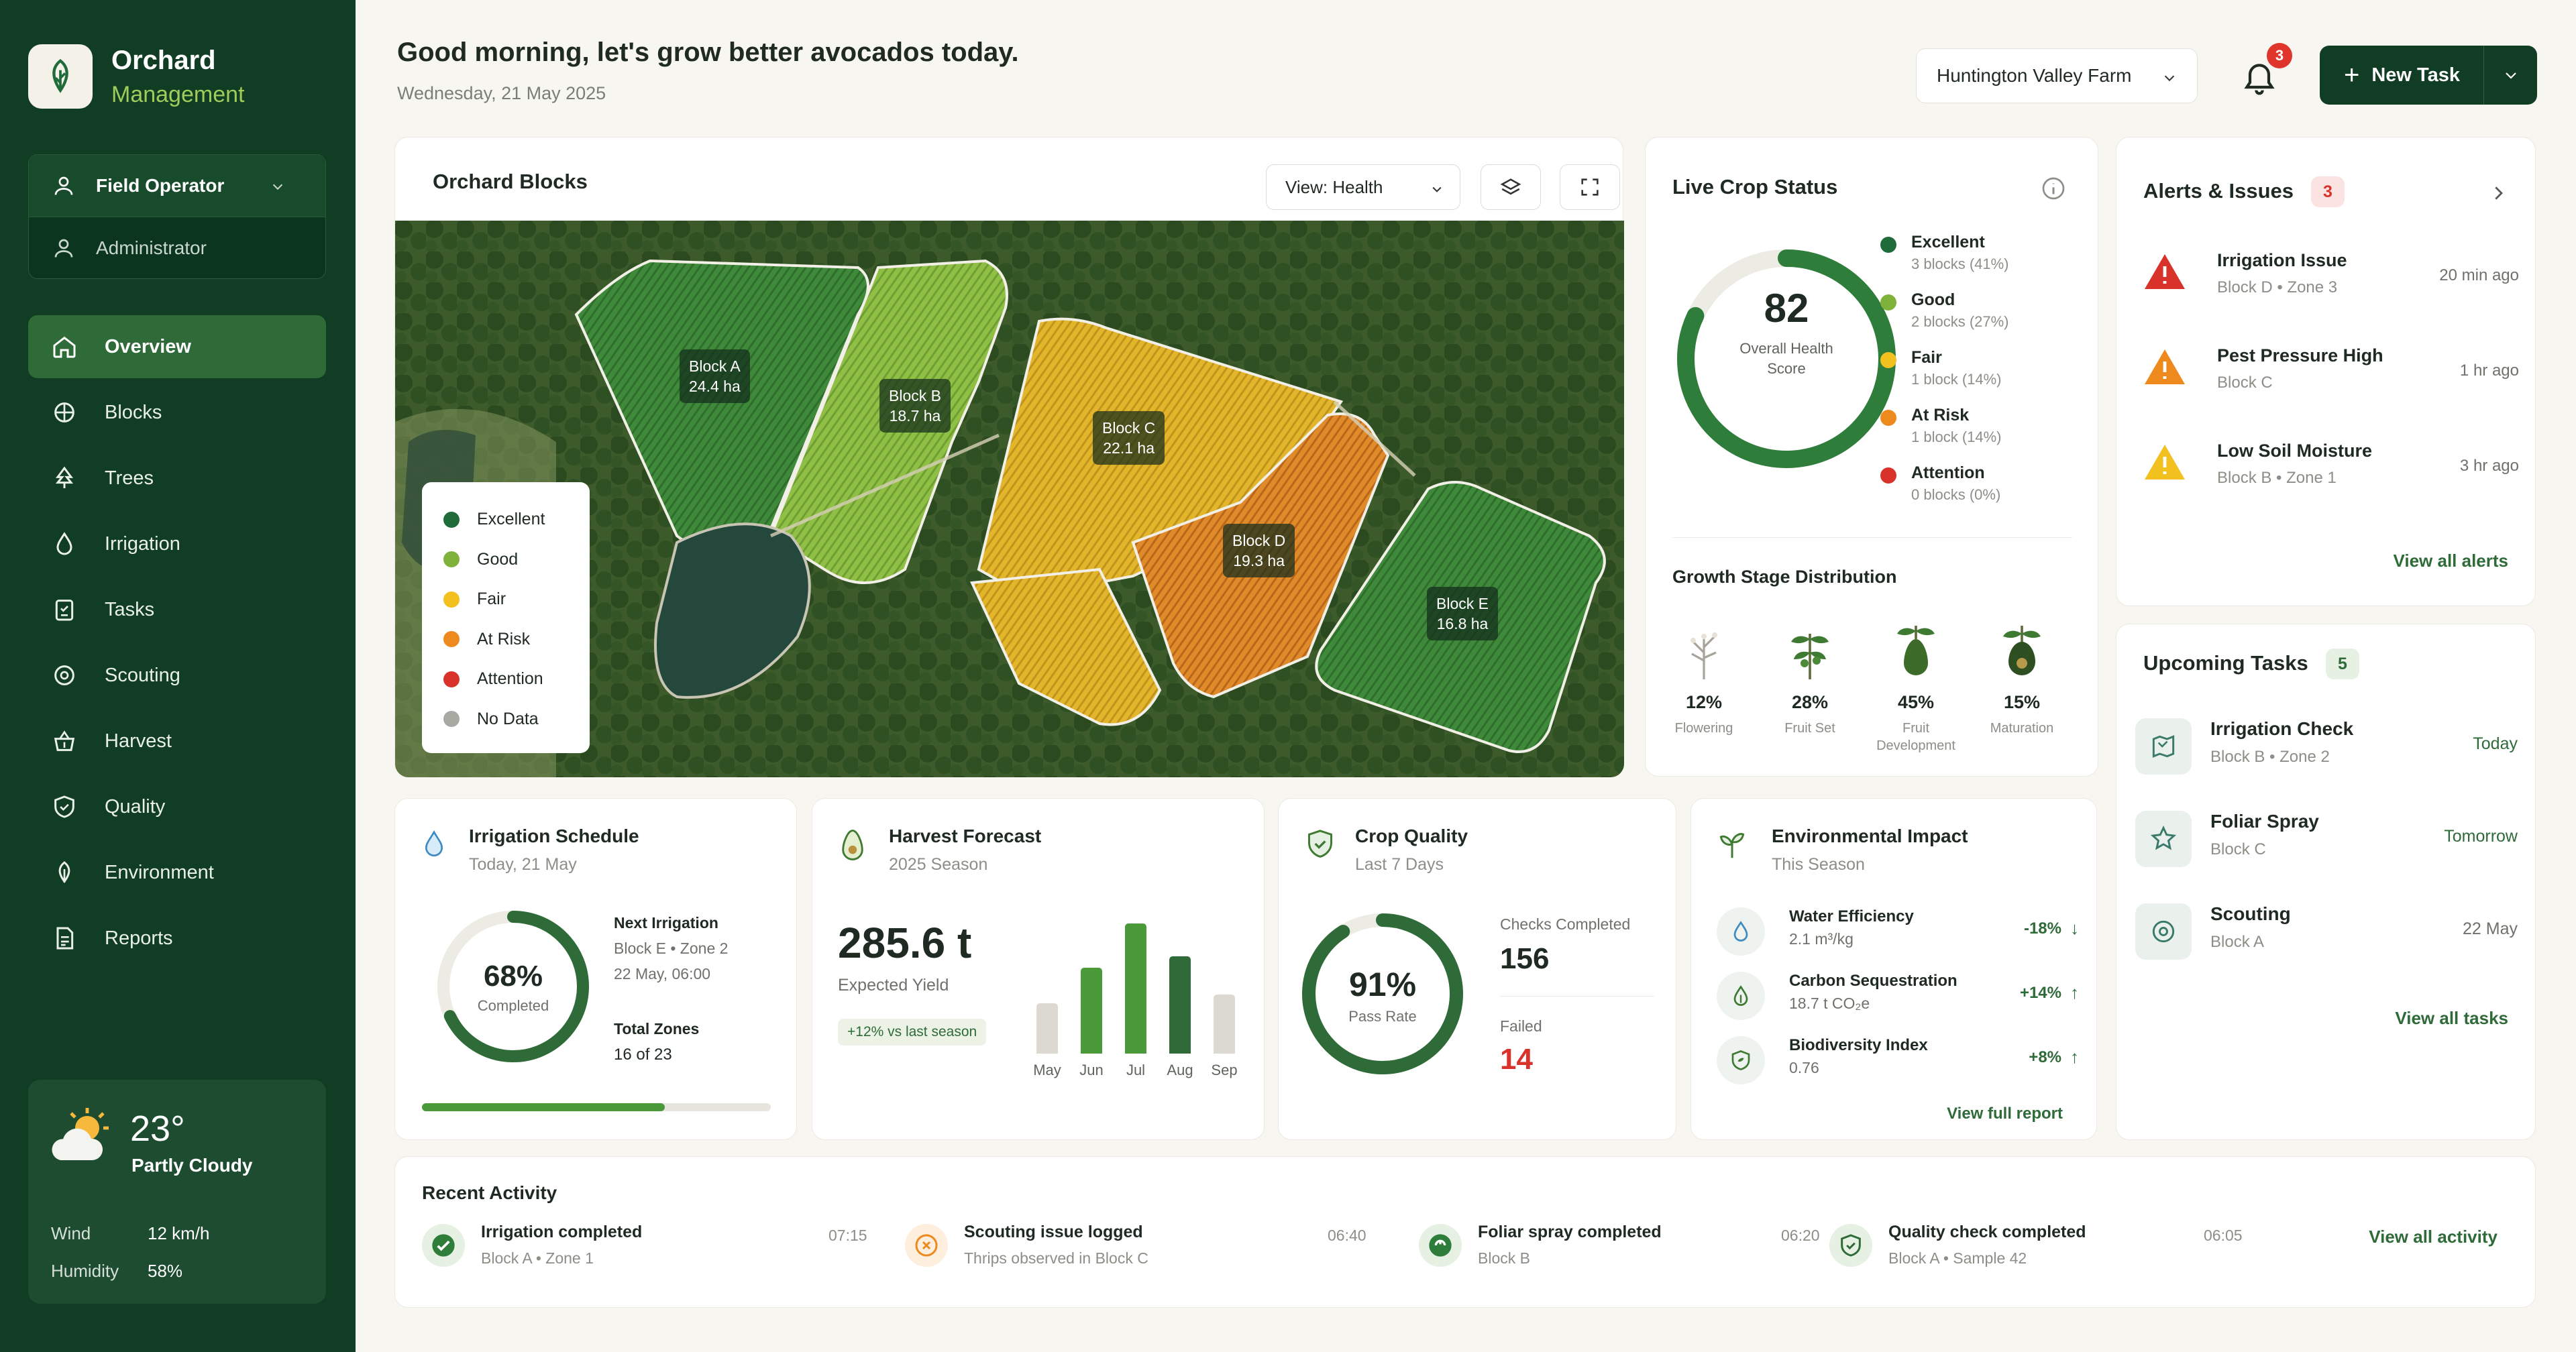 This screenshot has width=2576, height=1352. What do you see at coordinates (2163, 931) in the screenshot?
I see `scouting-target-icon` at bounding box center [2163, 931].